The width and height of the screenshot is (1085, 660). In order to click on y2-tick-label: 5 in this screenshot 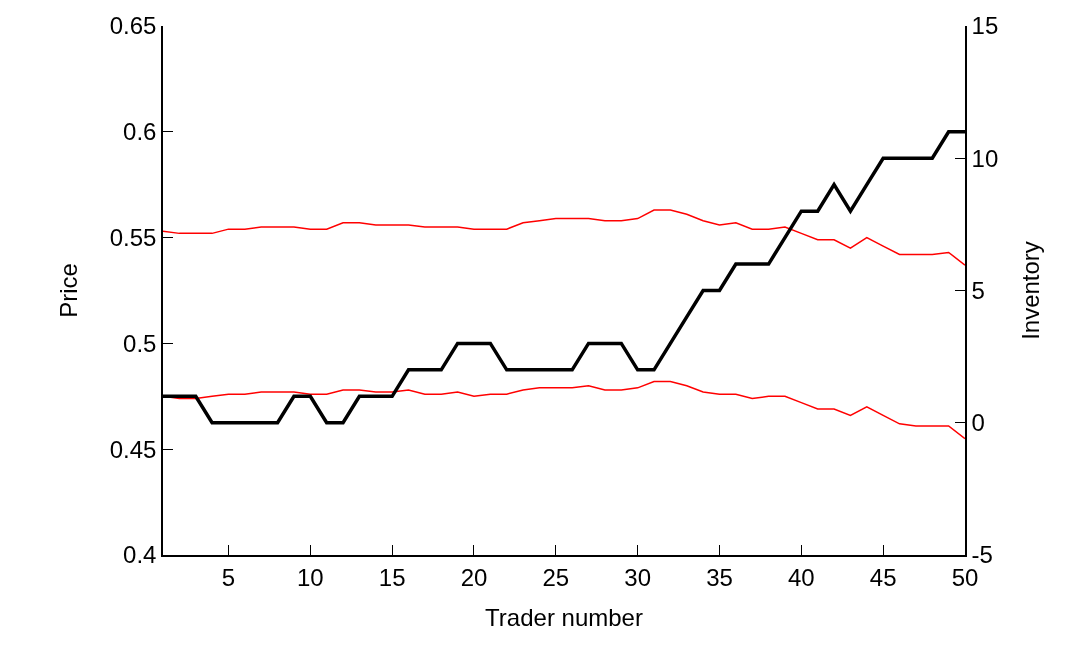, I will do `click(978, 290)`.